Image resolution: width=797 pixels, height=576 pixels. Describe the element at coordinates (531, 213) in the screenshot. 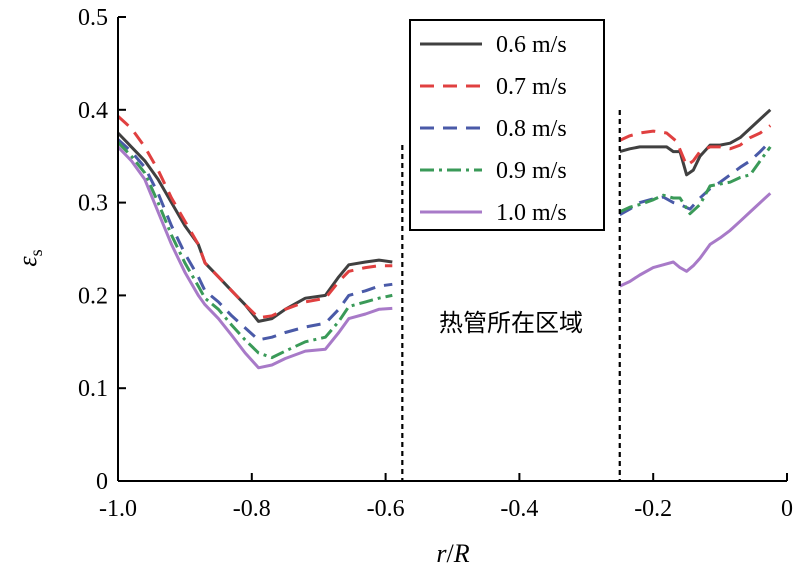

I see `legend-label-5: 1.0 m/s` at that location.